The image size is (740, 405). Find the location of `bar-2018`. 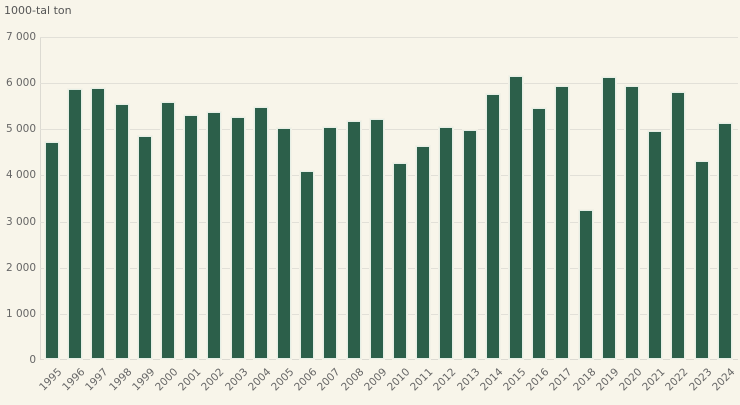

bar-2018 is located at coordinates (585, 284).